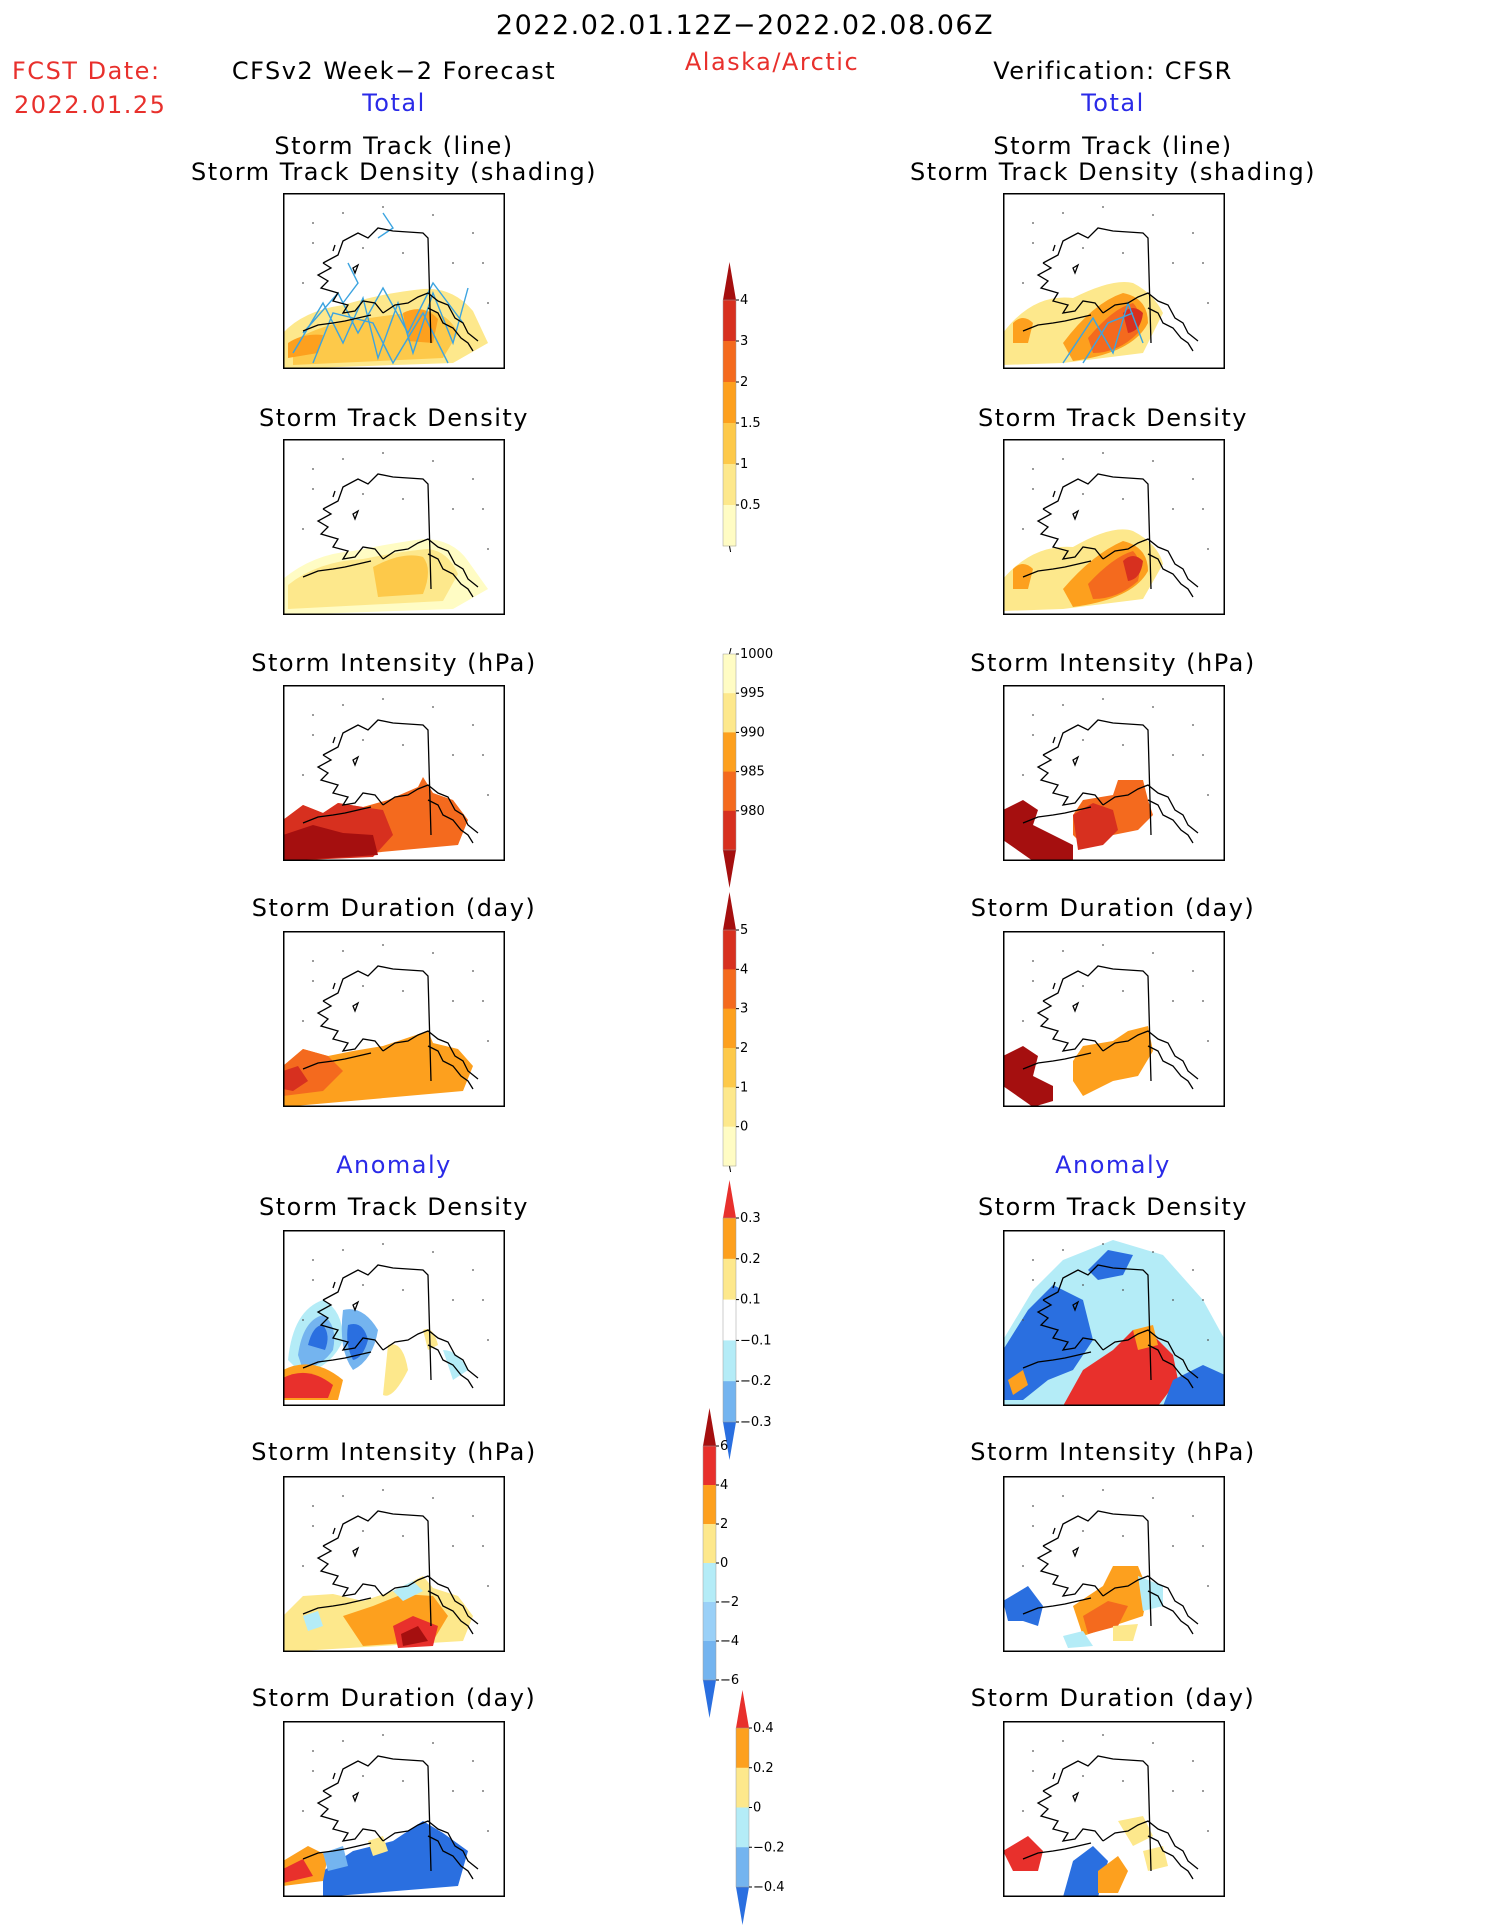 The image size is (1487, 1929). Describe the element at coordinates (394, 663) in the screenshot. I see `left-intensity-title: Storm Intensity (hPa)` at that location.